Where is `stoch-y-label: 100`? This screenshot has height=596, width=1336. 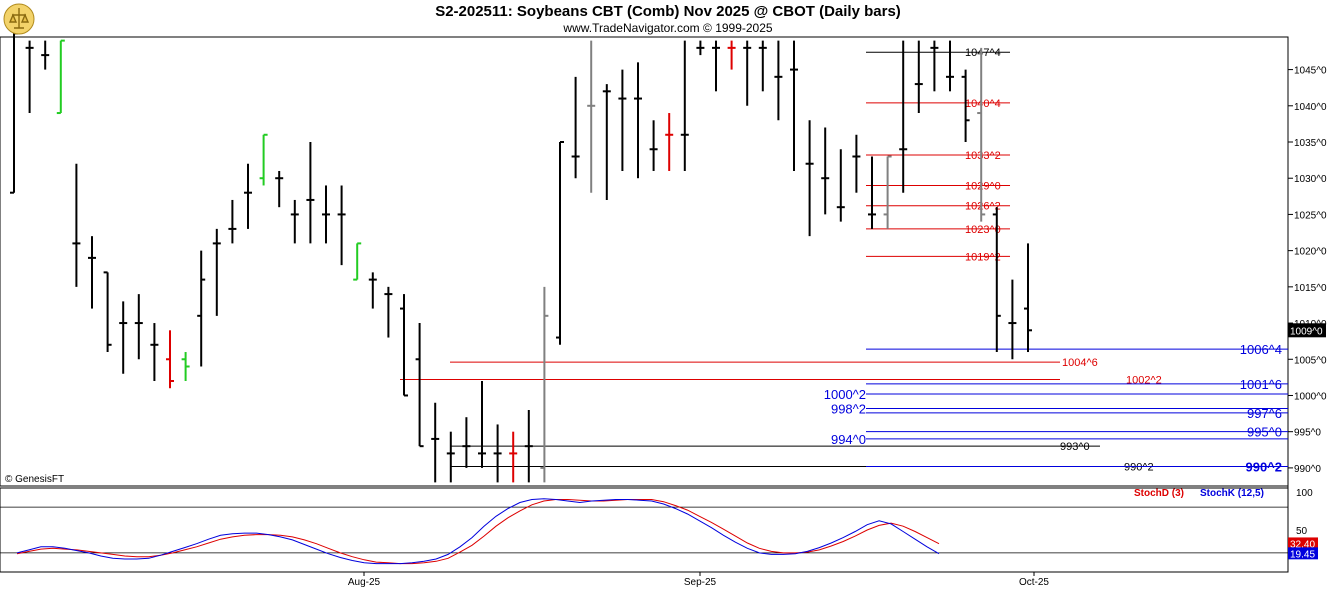 stoch-y-label: 100 is located at coordinates (1304, 493).